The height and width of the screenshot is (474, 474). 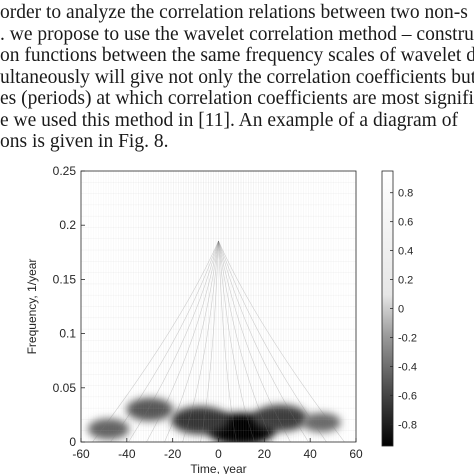 I want to click on x-axis-label: Time, year, so click(x=218, y=468).